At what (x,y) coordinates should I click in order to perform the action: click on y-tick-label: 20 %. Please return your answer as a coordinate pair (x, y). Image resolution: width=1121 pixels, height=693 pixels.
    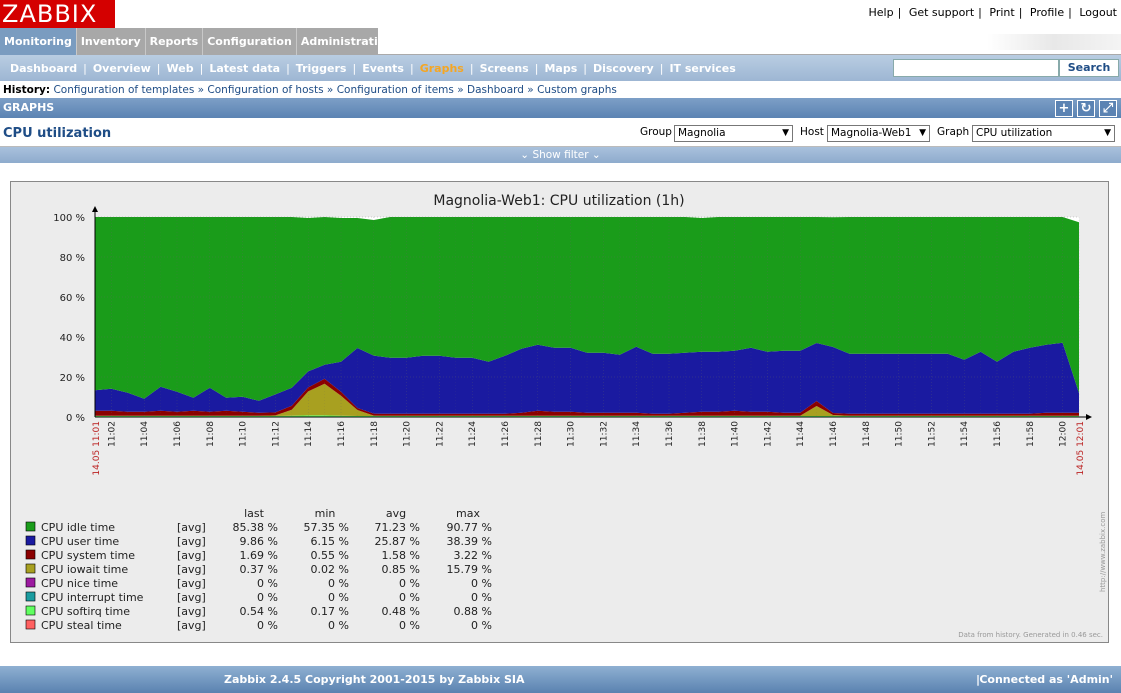
    Looking at the image, I should click on (72, 378).